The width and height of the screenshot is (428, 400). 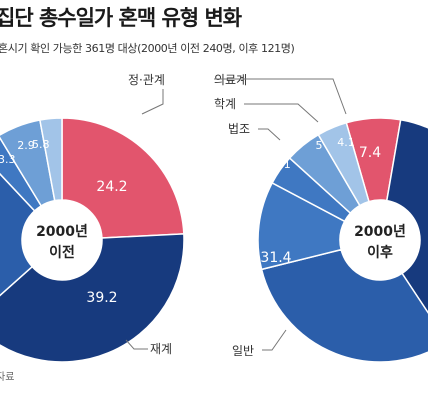 I want to click on left-value-label-5: 3.3, so click(x=8, y=159).